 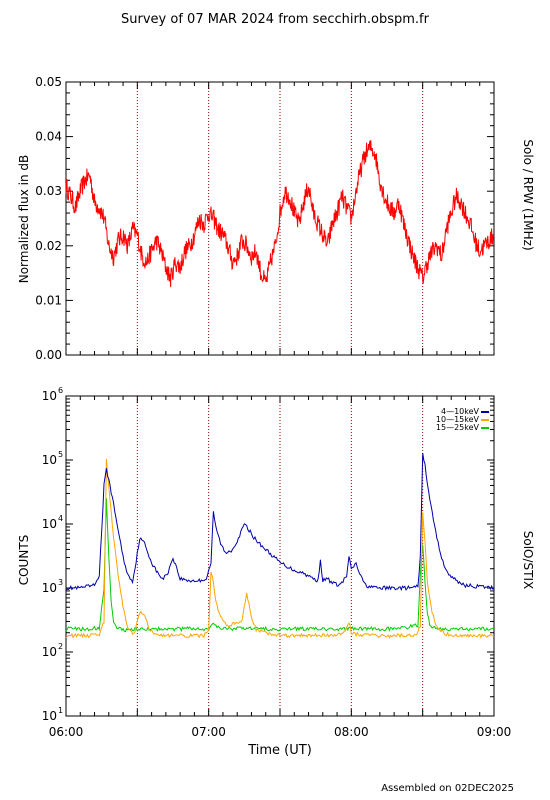 I want to click on x-tick-label: 09:00, so click(x=494, y=732).